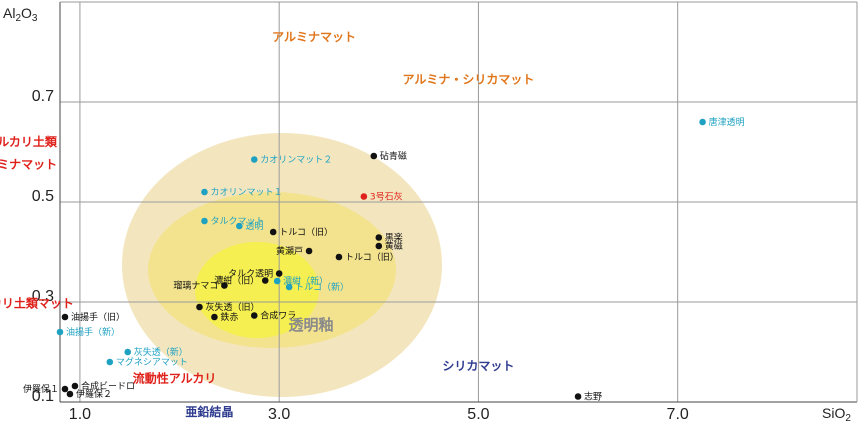  What do you see at coordinates (209, 411) in the screenshot?
I see `region-label: 亜鉛結晶` at bounding box center [209, 411].